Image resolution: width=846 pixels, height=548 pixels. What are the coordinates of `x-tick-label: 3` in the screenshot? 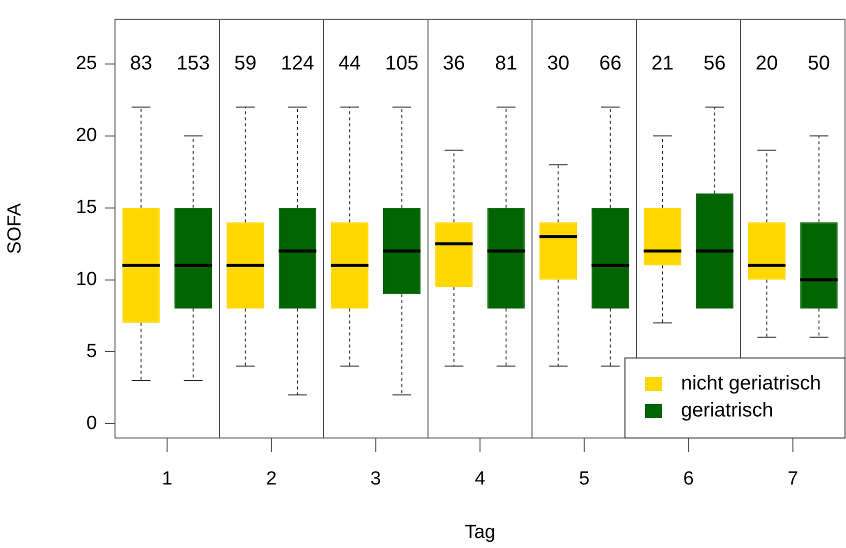 It's located at (376, 479).